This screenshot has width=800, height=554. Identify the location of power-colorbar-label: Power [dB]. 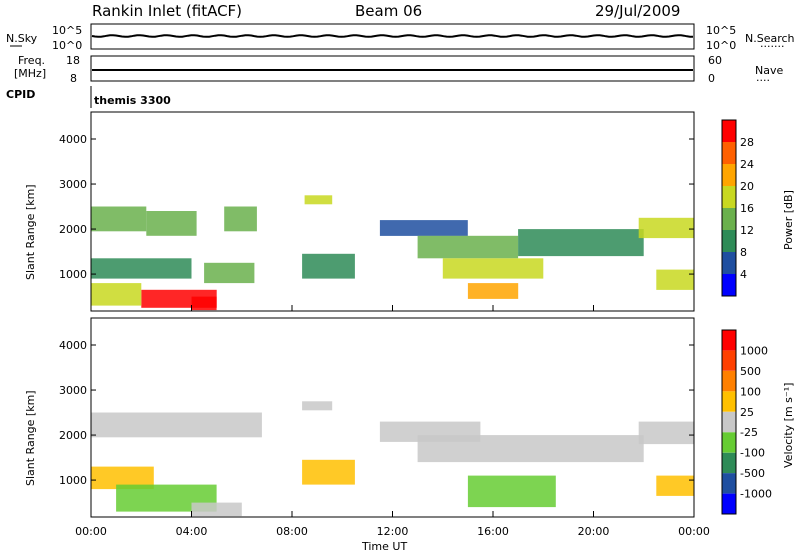
(788, 220).